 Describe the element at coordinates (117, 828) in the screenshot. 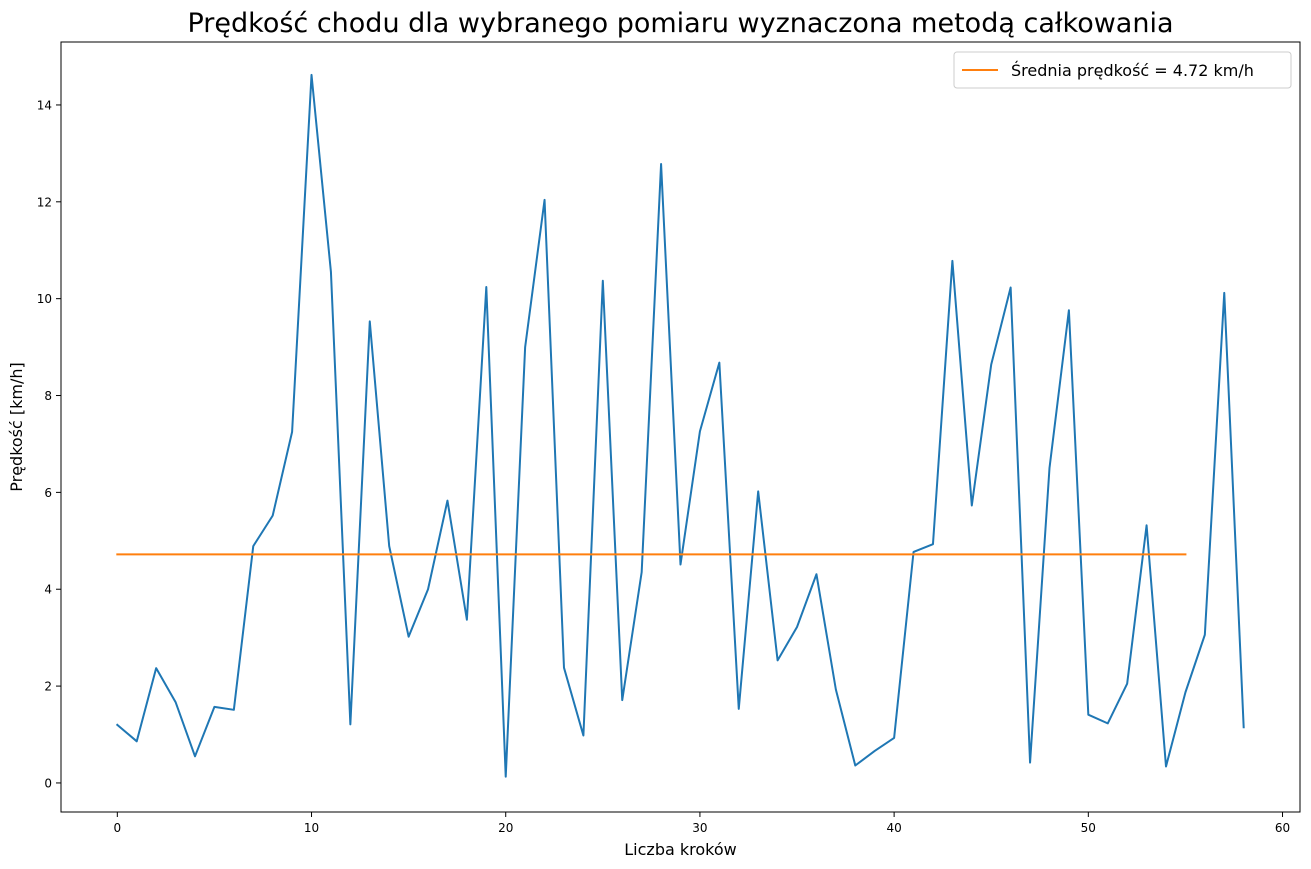

I see `x-tick-label: 0` at that location.